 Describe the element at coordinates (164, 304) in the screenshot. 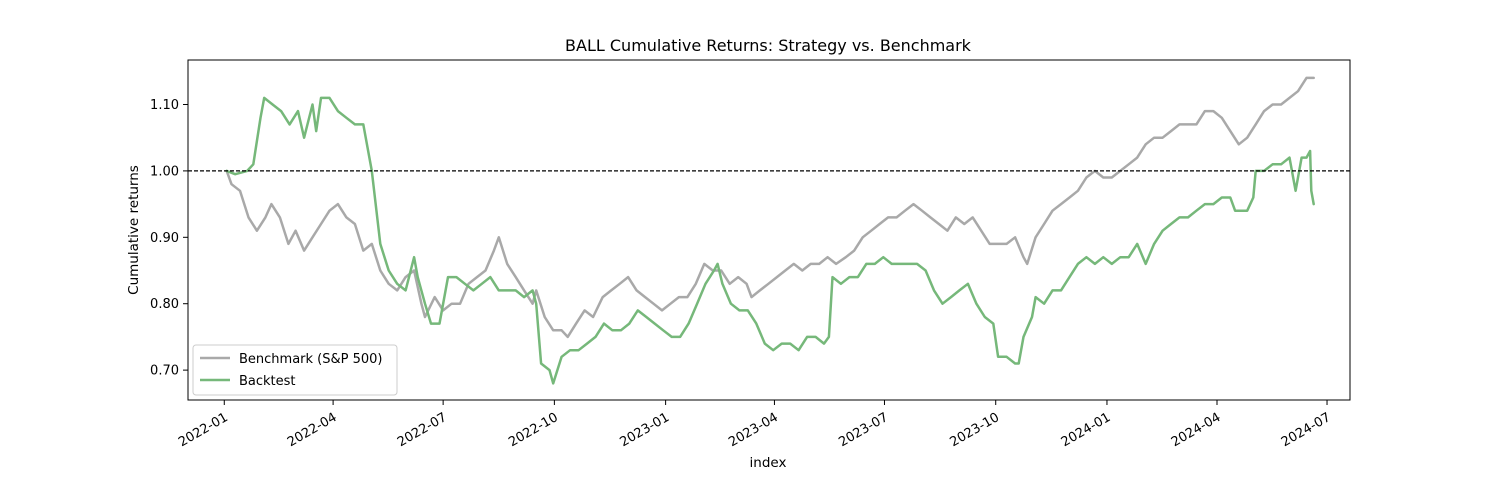

I see `y-tick-label: 0.80` at that location.